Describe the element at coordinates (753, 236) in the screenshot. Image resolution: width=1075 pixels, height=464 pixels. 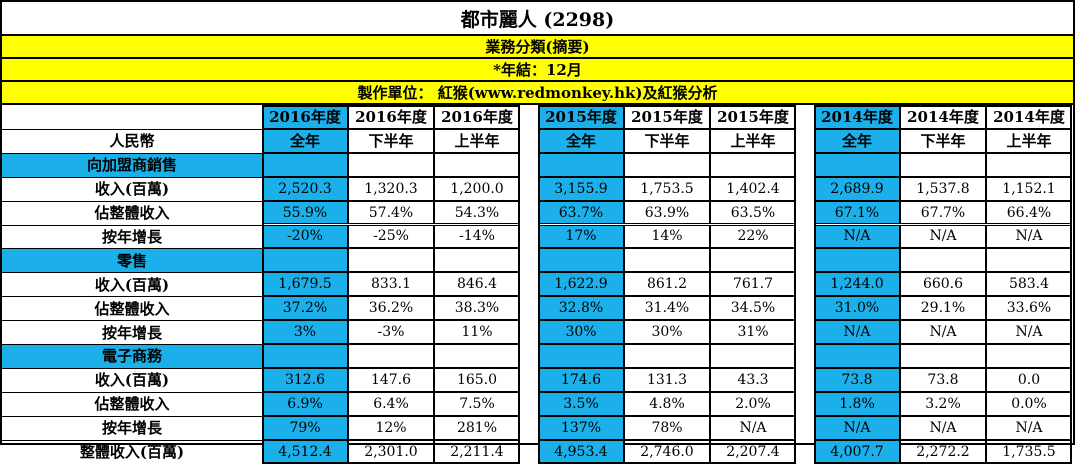
I see `data-cell: 22%` at that location.